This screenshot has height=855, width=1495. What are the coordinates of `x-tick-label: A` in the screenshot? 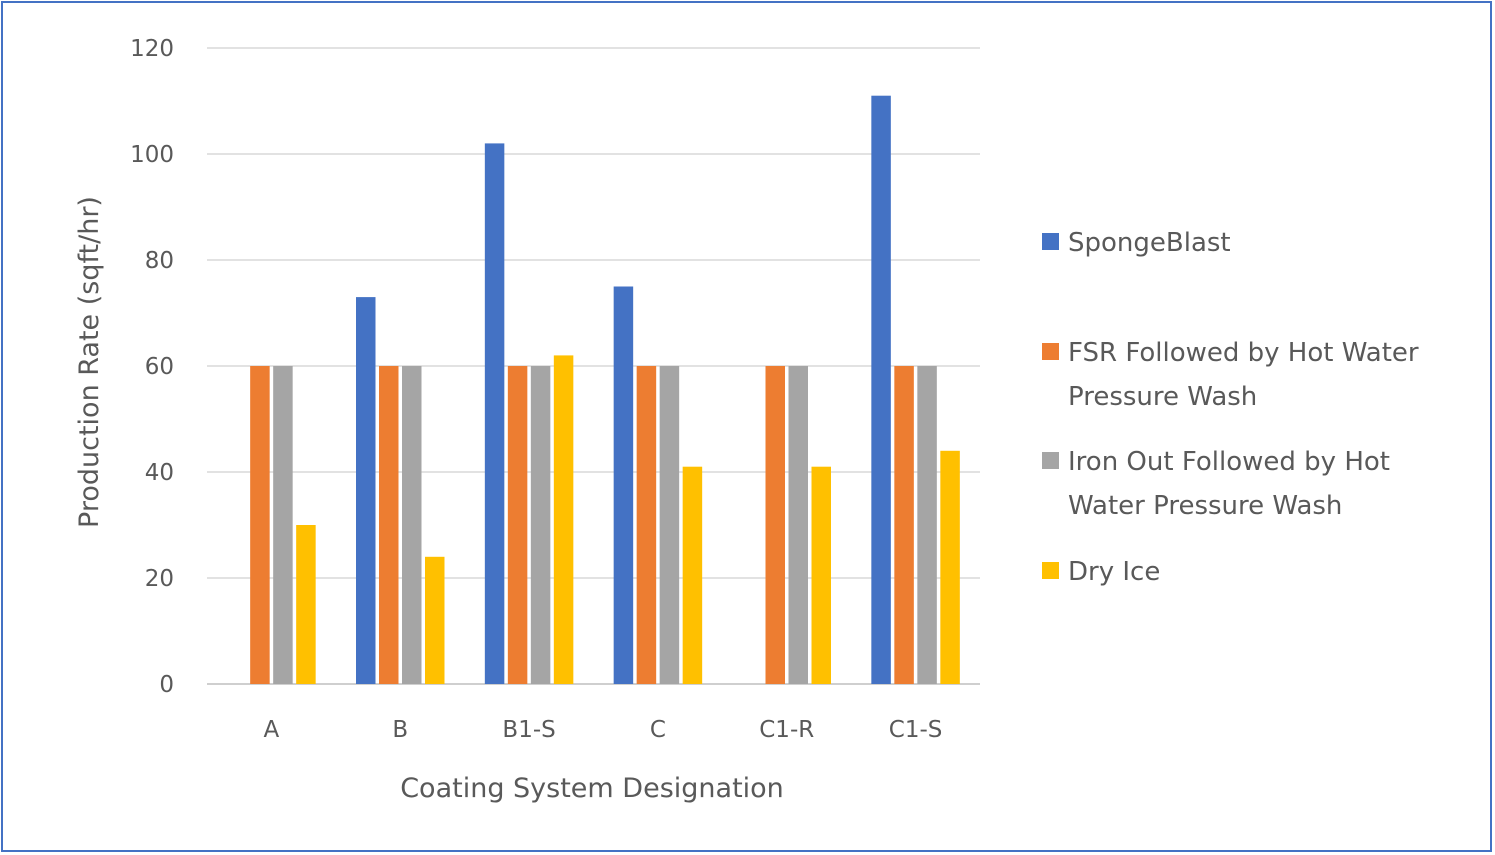 It's located at (272, 730).